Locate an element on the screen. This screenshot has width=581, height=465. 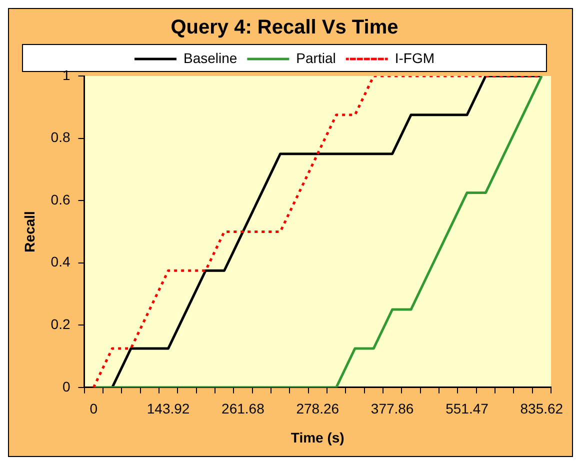
legend-label: I-FGM is located at coordinates (414, 58).